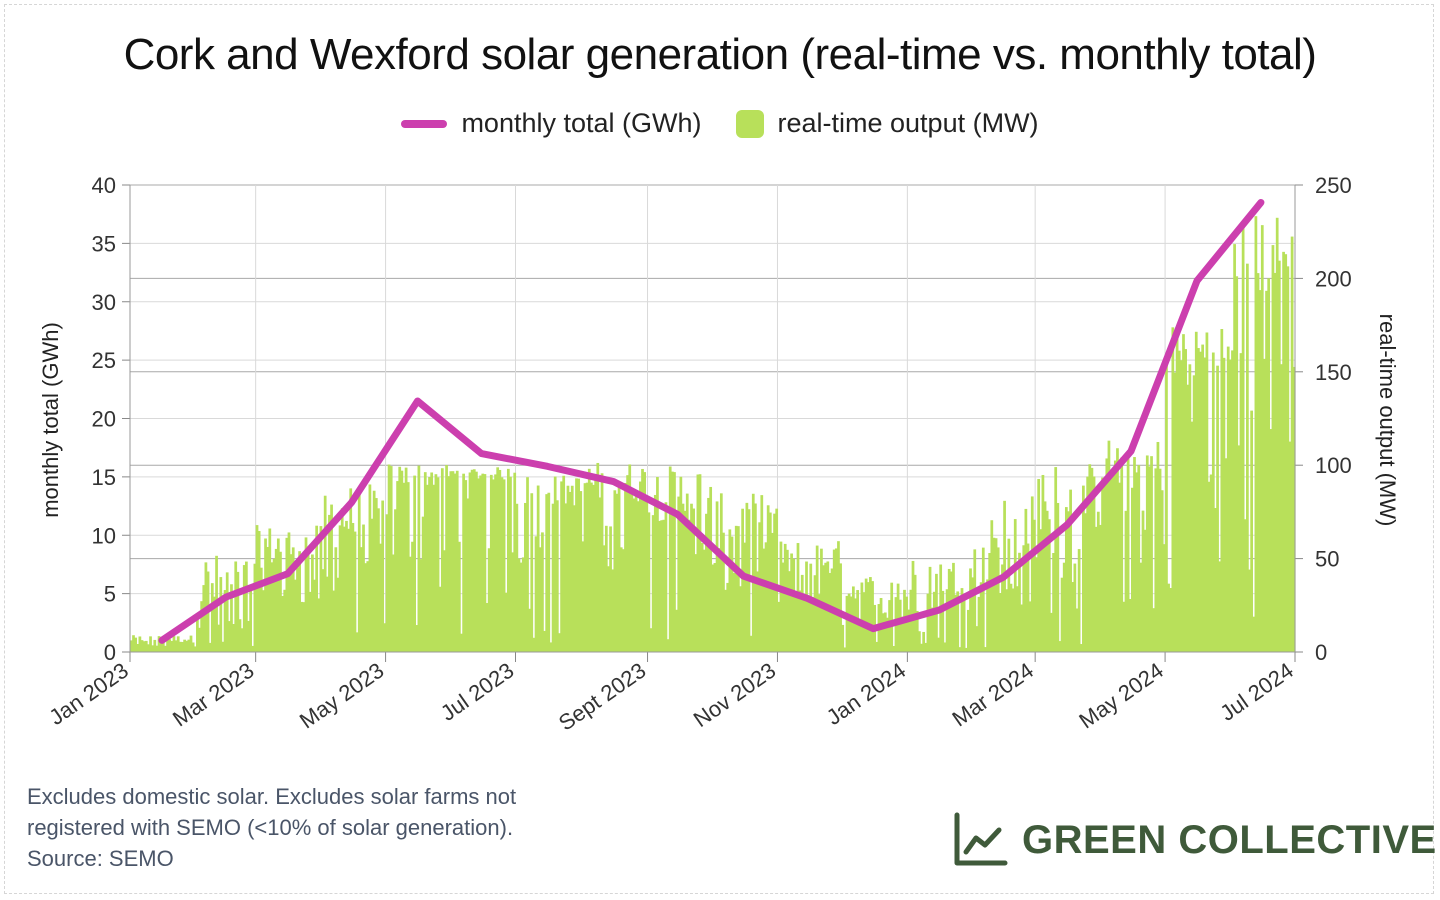  I want to click on y-tick-label-right: 100, so click(1333, 465).